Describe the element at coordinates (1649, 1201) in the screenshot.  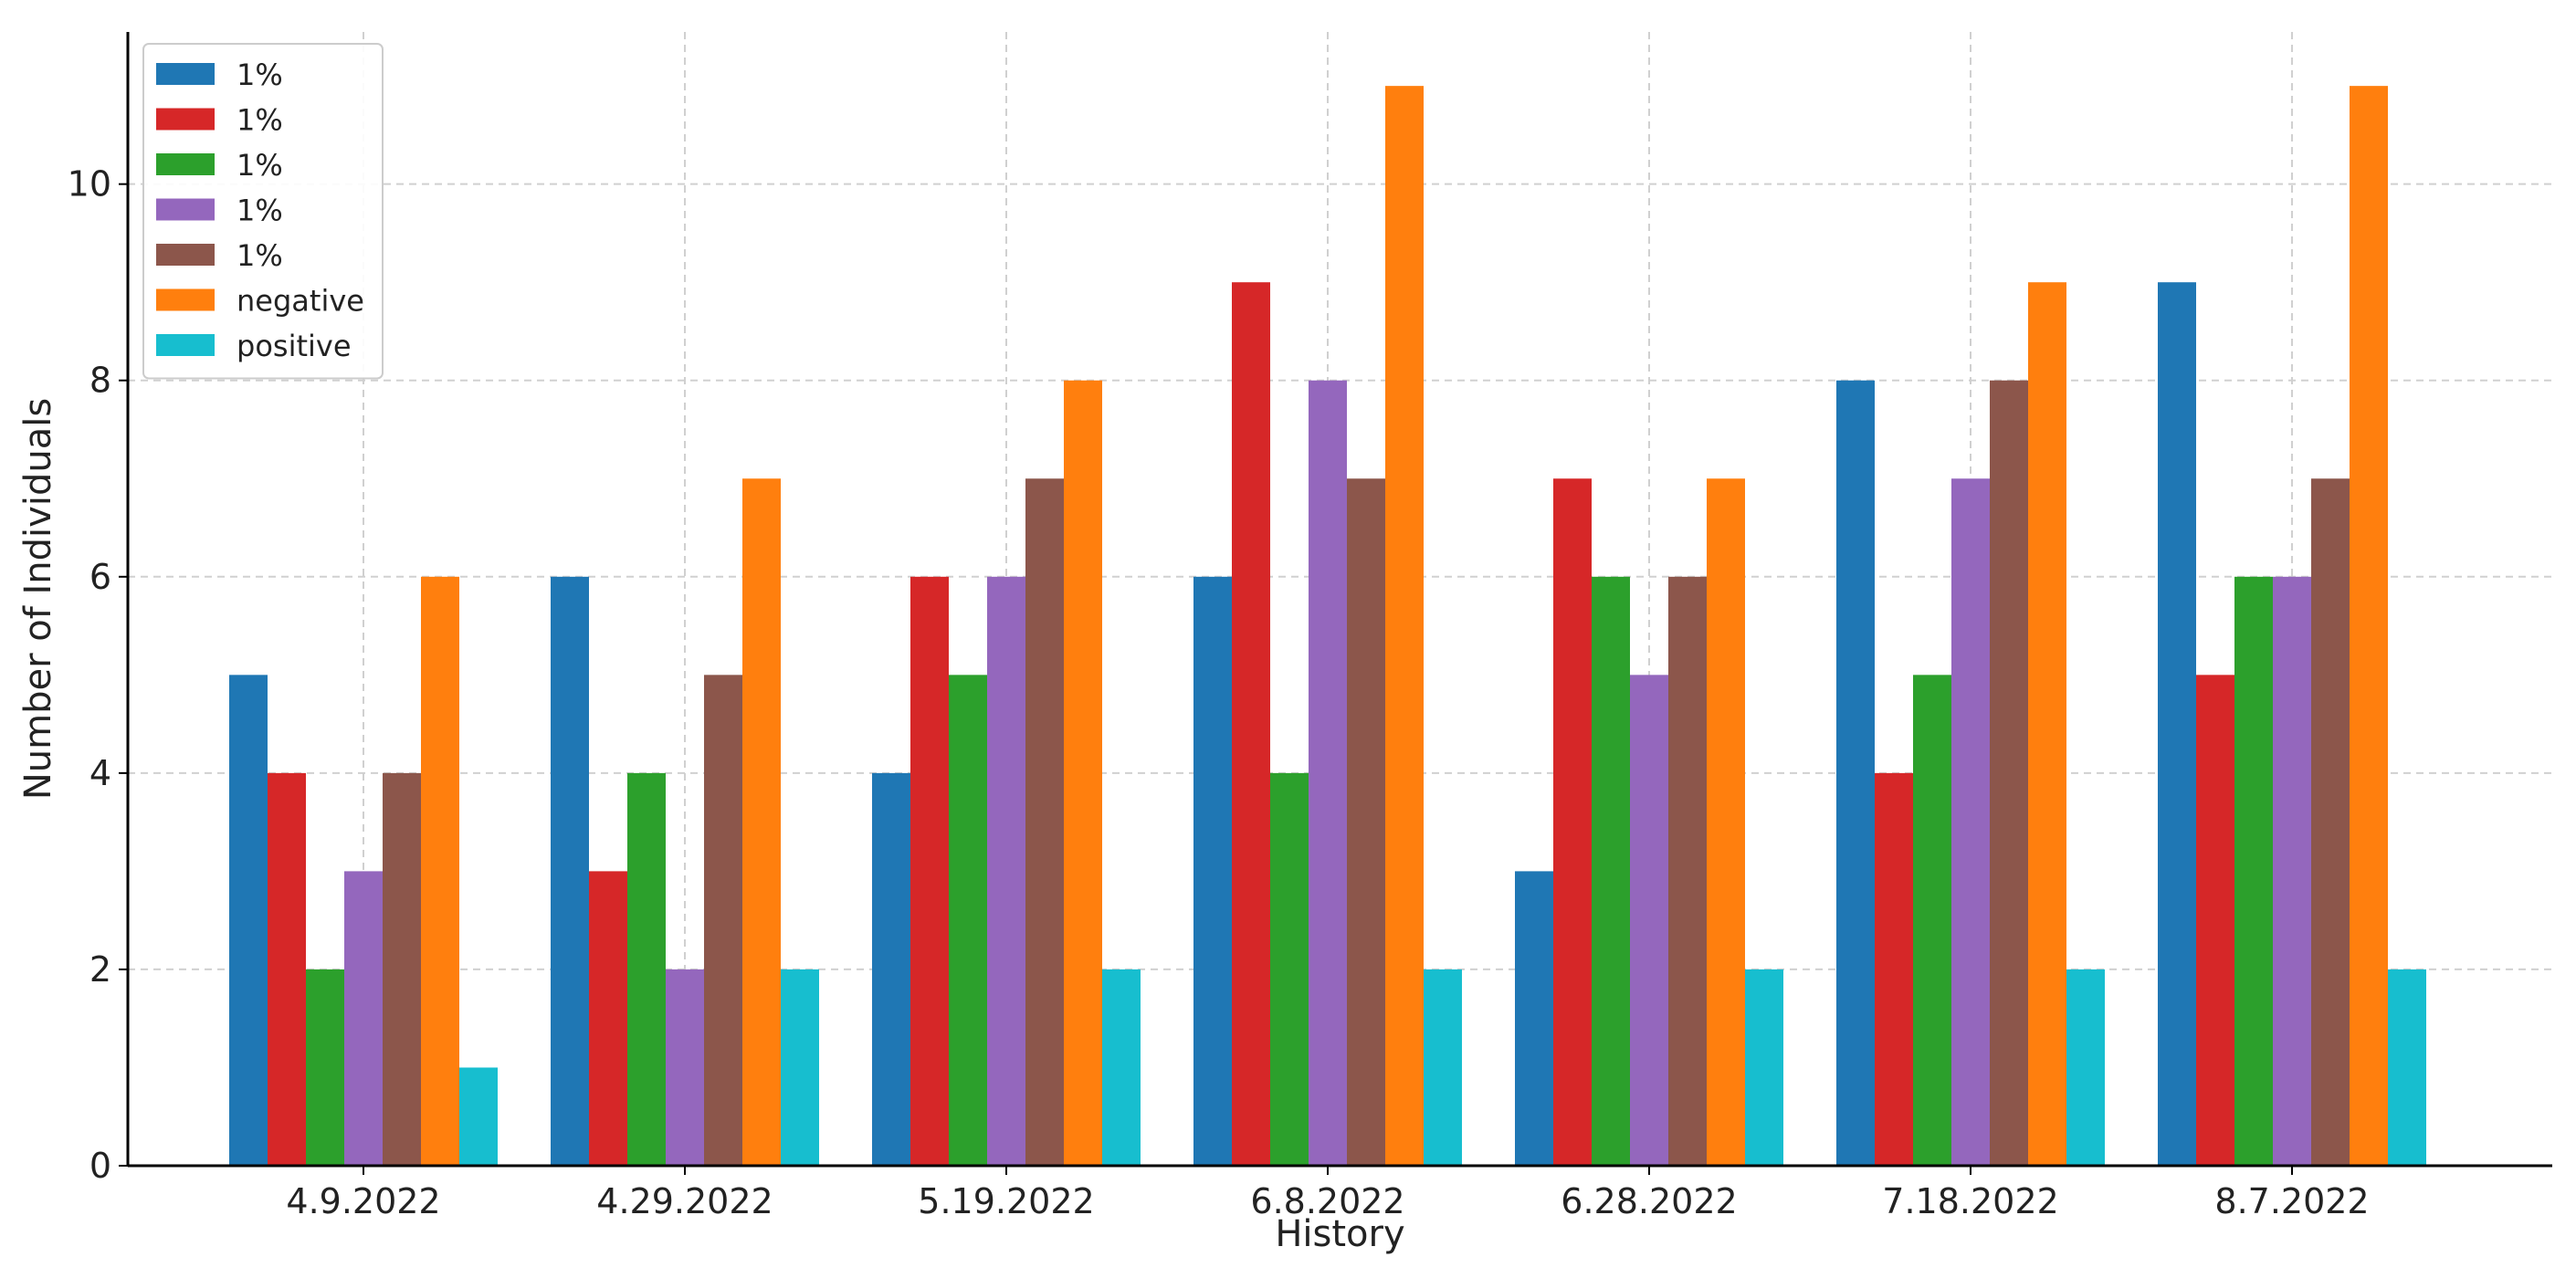
I see `x-tick-label: 6.28.2022` at that location.